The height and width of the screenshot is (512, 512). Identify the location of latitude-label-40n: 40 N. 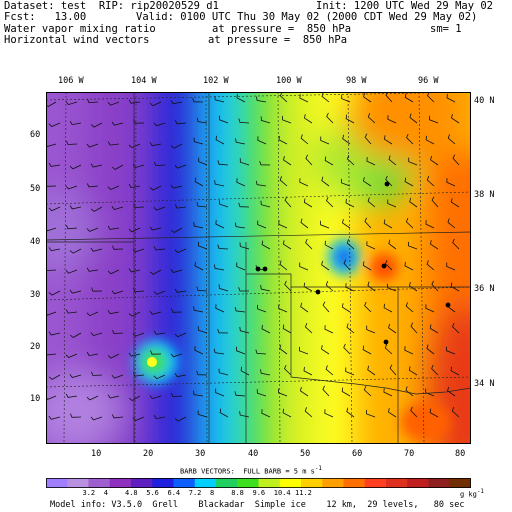
(484, 101).